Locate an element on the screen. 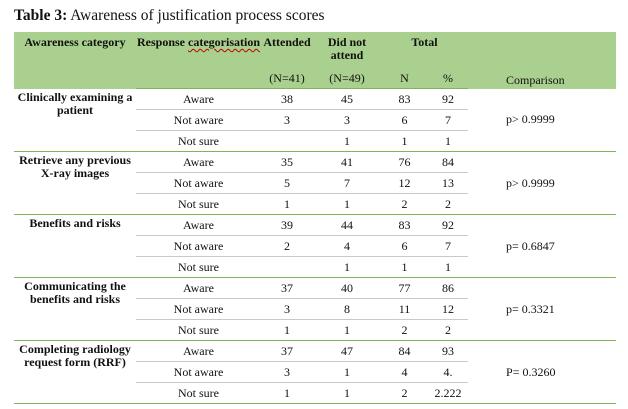 The image size is (628, 409). header-n: N is located at coordinates (404, 78).